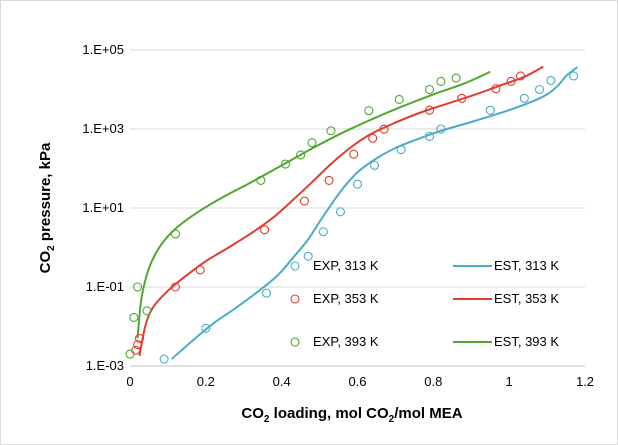 This screenshot has width=618, height=445. I want to click on x-tick-label: 0.6, so click(357, 381).